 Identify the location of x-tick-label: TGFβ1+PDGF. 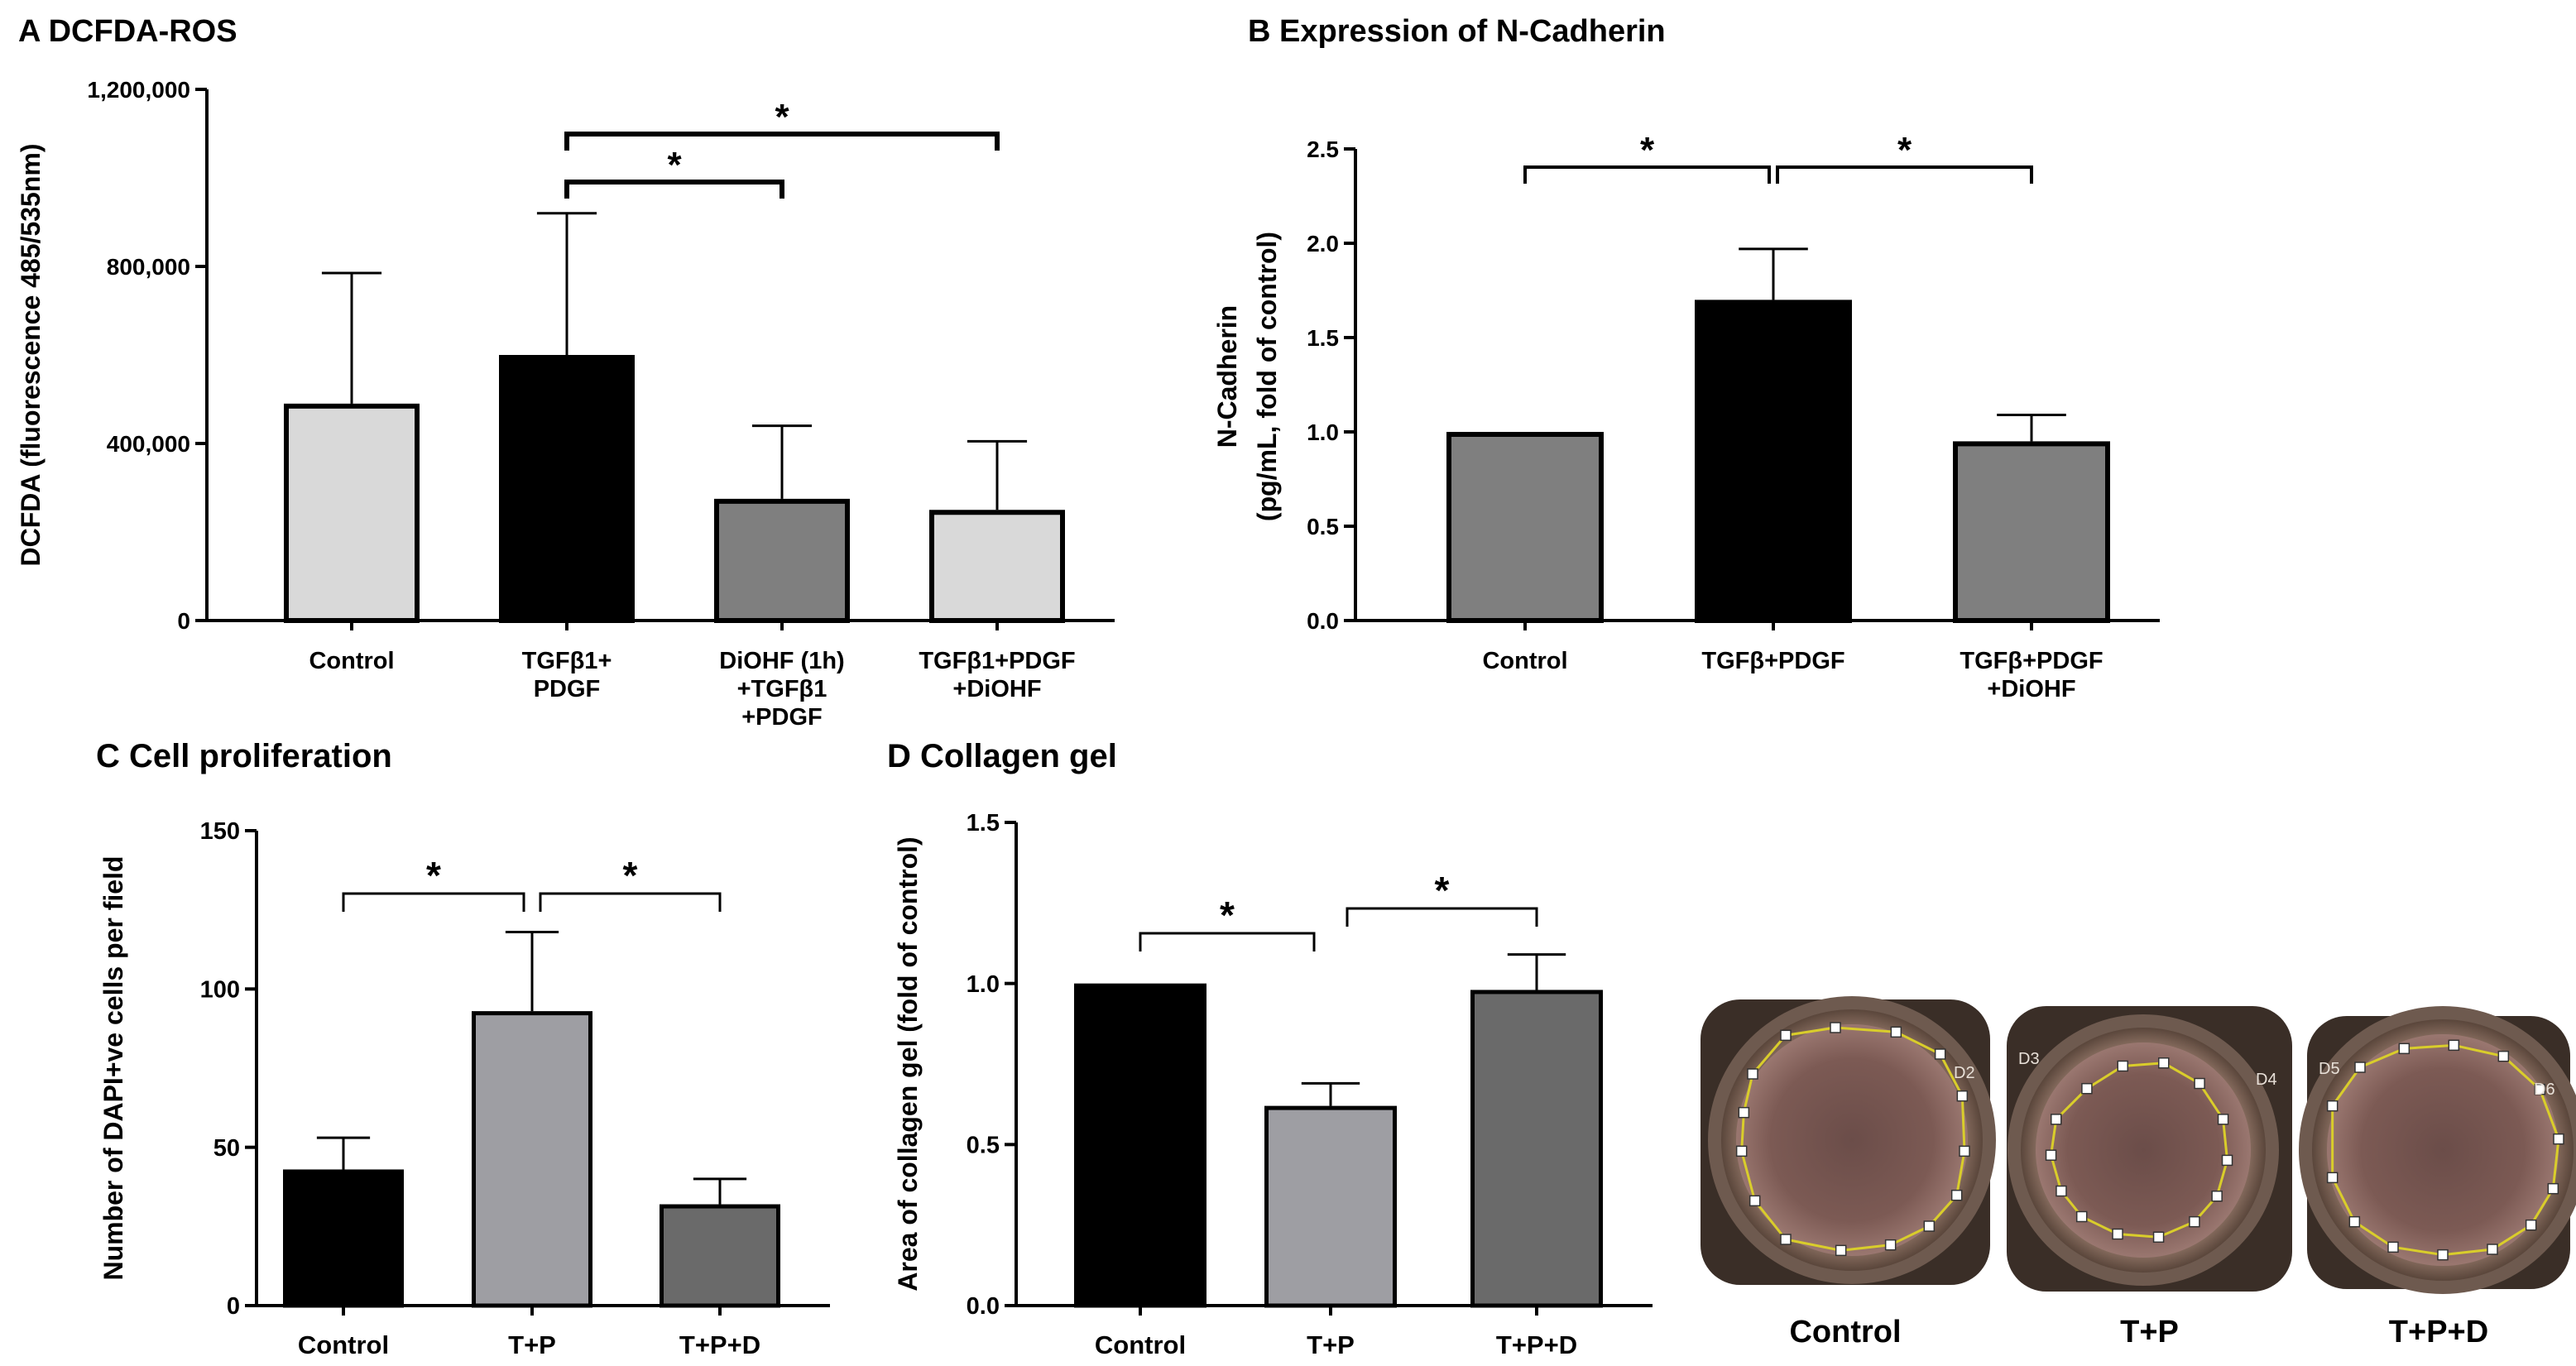
(997, 661).